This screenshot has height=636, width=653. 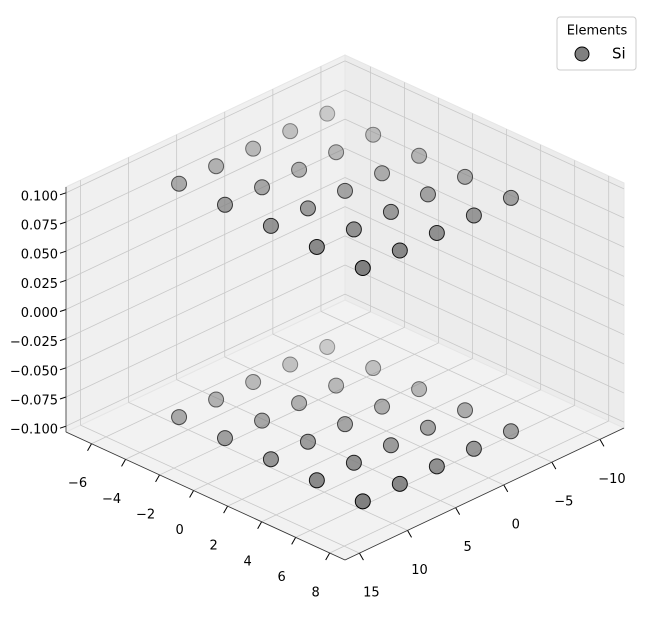 I want to click on x-tick-label: −10, so click(x=611, y=479).